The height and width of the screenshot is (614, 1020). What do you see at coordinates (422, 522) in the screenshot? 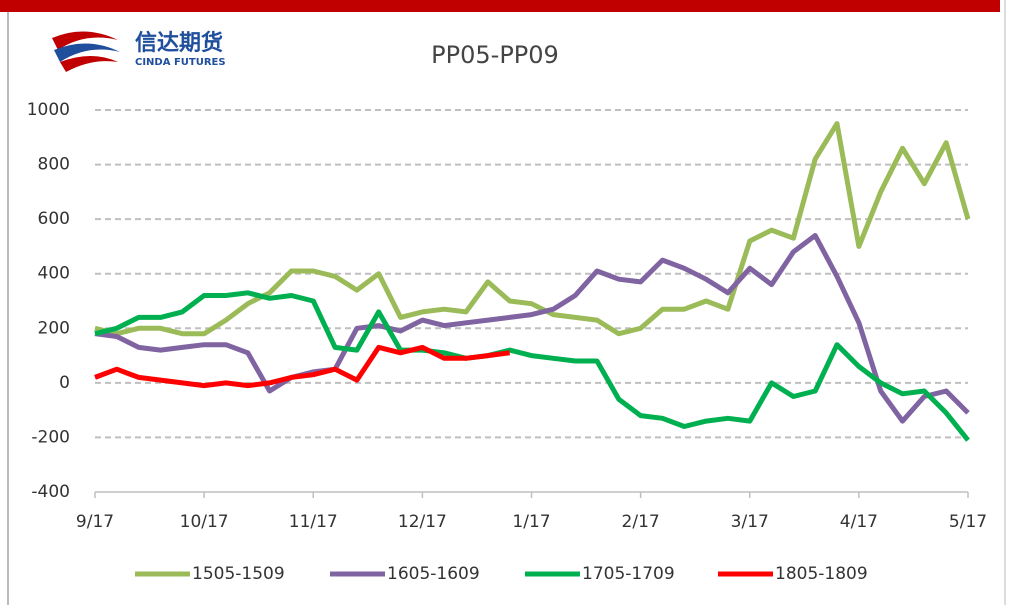
I see `x-tick-label: 12/17` at bounding box center [422, 522].